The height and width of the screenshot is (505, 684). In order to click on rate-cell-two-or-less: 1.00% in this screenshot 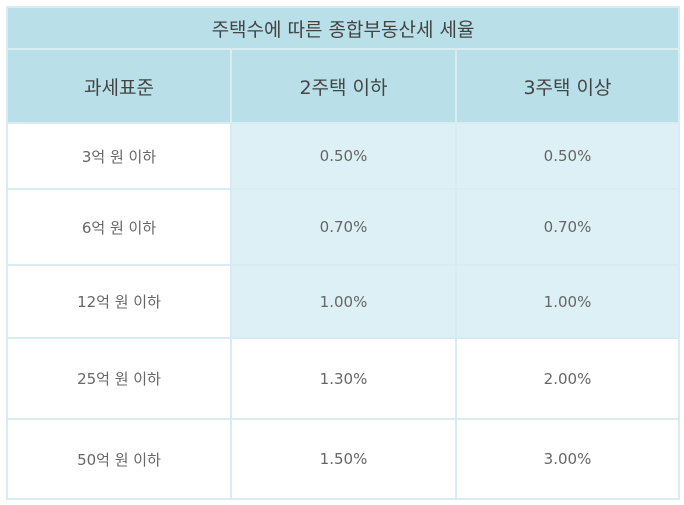, I will do `click(343, 301)`.